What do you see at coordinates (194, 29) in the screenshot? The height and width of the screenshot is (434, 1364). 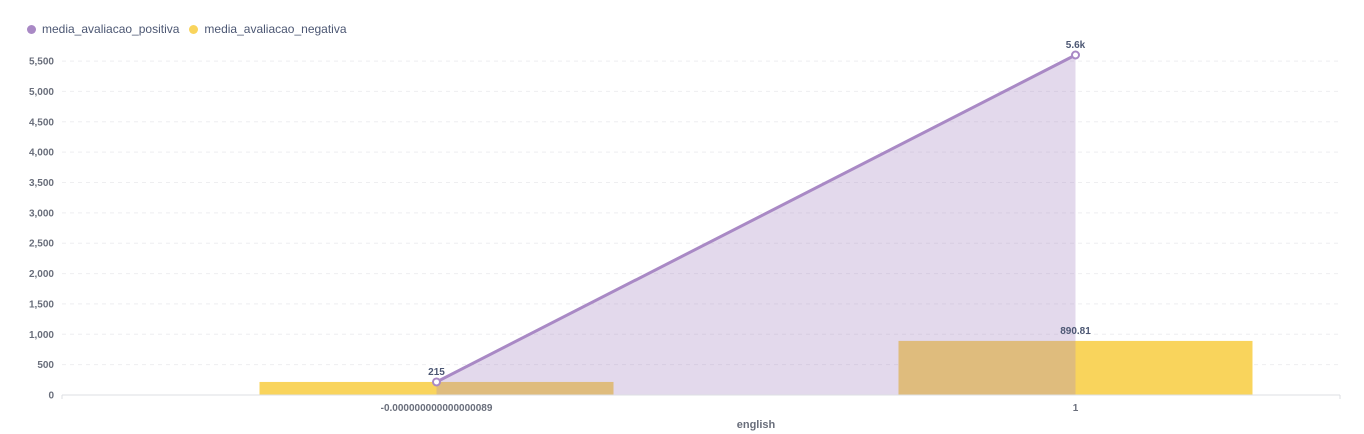 I see `legend-swatch-negativa` at bounding box center [194, 29].